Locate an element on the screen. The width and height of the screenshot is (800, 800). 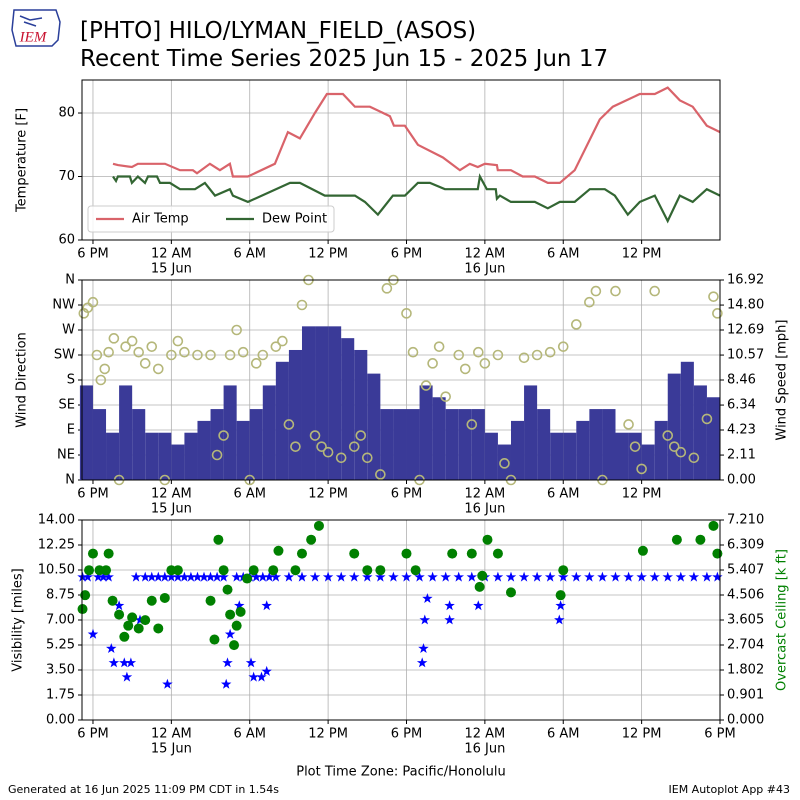
y-tick-label: NW is located at coordinates (63, 305).